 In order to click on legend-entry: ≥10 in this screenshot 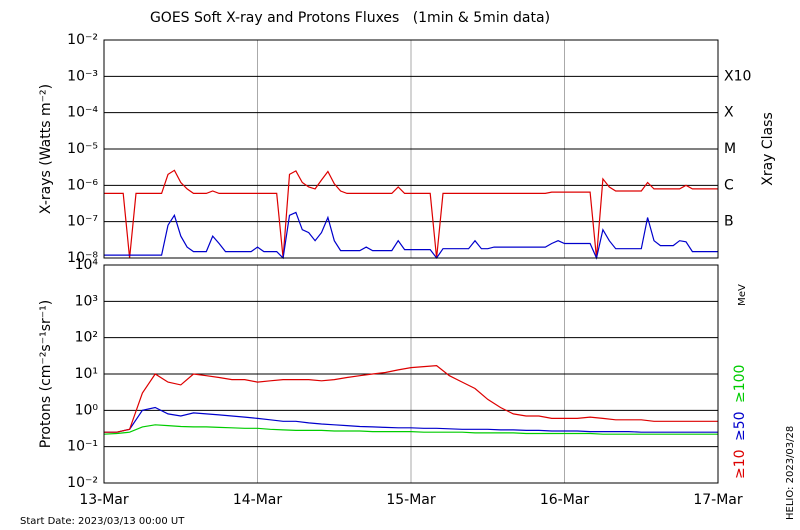, I will do `click(740, 464)`.